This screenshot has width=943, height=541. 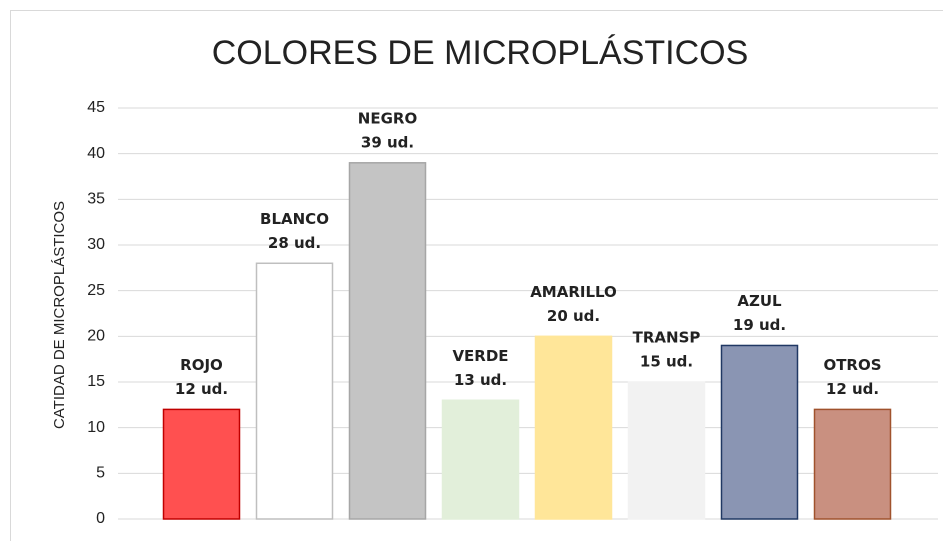 What do you see at coordinates (480, 356) in the screenshot?
I see `category-label: VERDE` at bounding box center [480, 356].